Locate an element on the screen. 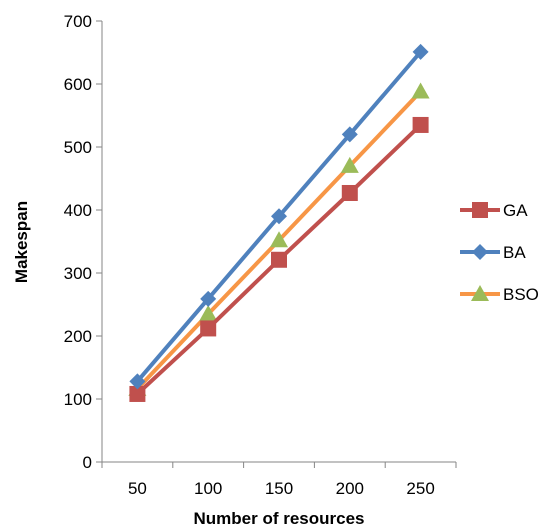 This screenshot has height=529, width=554. y-tick-label: 400 is located at coordinates (78, 210).